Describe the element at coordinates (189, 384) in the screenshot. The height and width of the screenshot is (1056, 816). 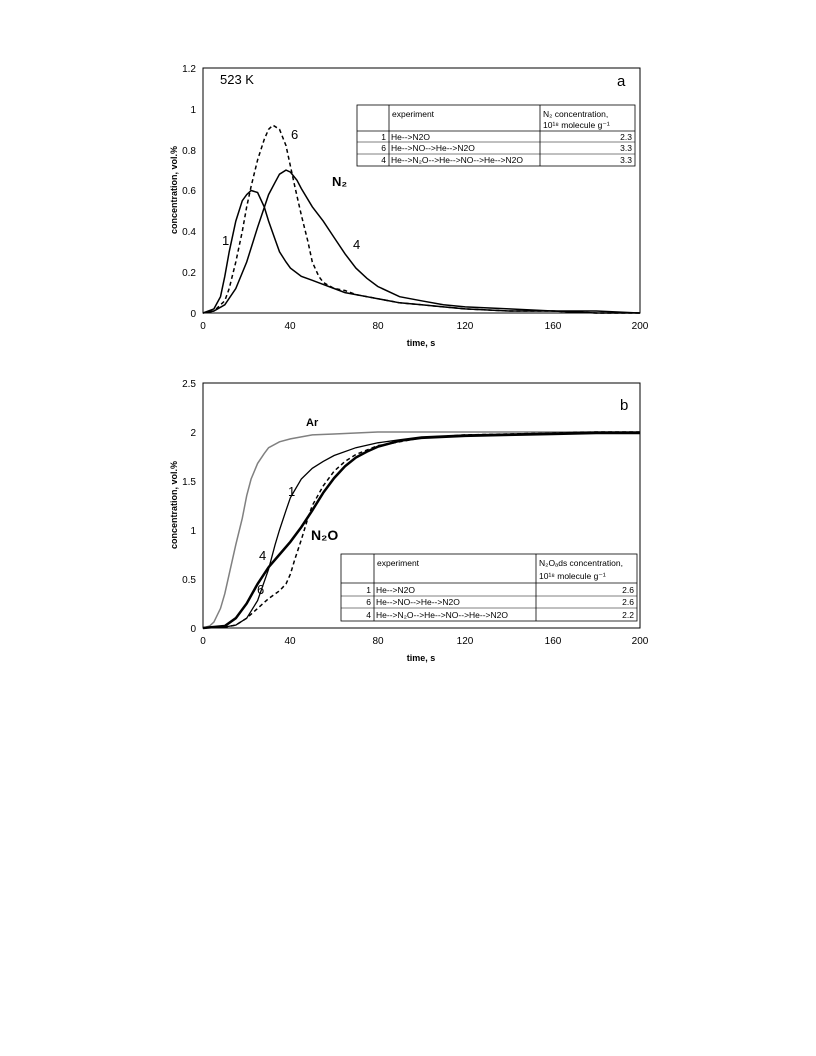
I see `y-tick-label: 2.5` at that location.